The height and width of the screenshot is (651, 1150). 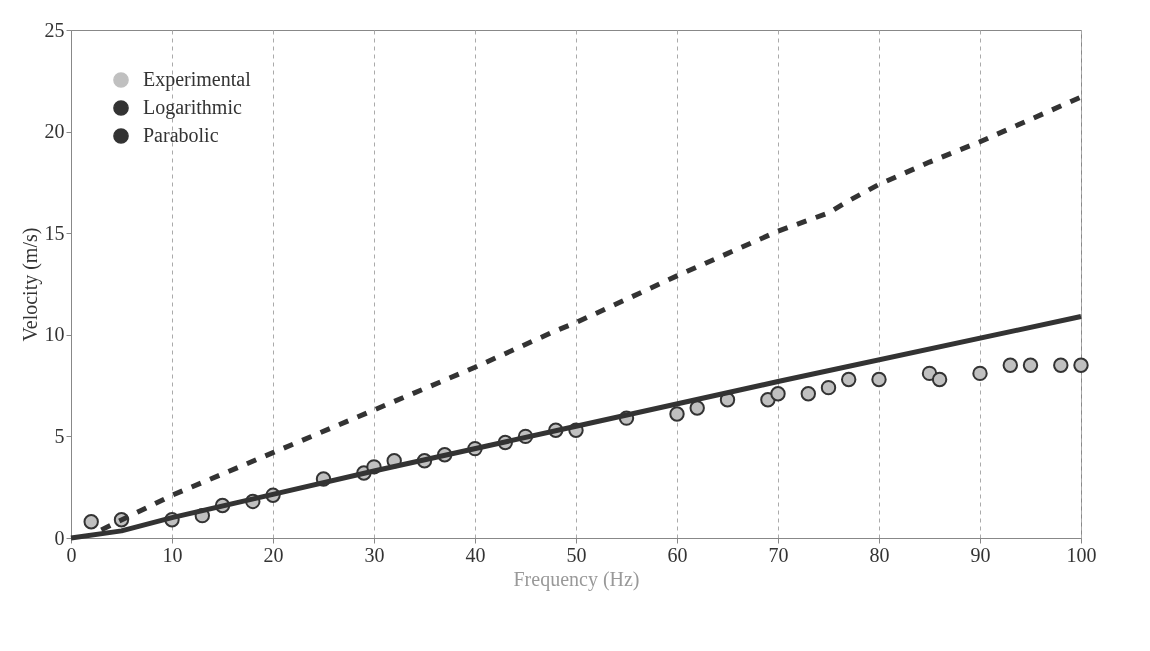 I want to click on x-tick-label: 90, so click(x=980, y=554).